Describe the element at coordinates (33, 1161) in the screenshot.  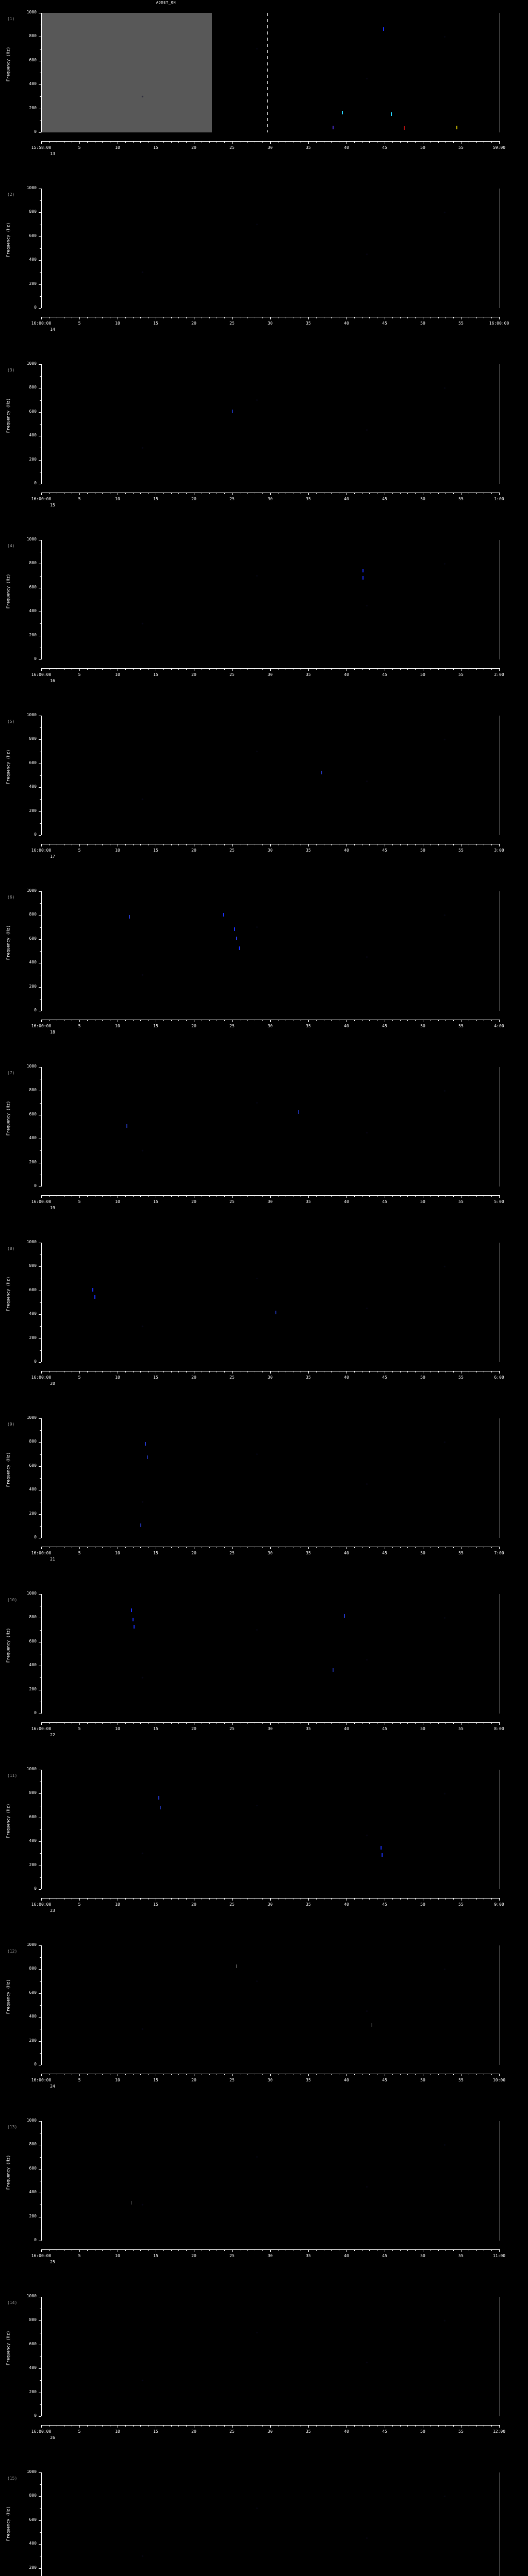
I see `y-axis-tick-label: 200` at that location.